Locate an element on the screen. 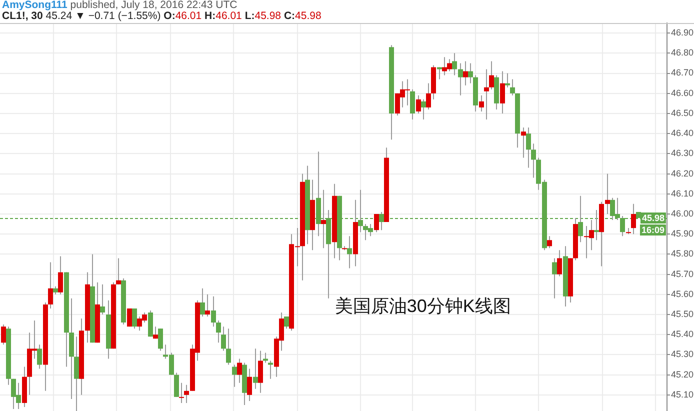  y-tick-label: 46.50 is located at coordinates (682, 113).